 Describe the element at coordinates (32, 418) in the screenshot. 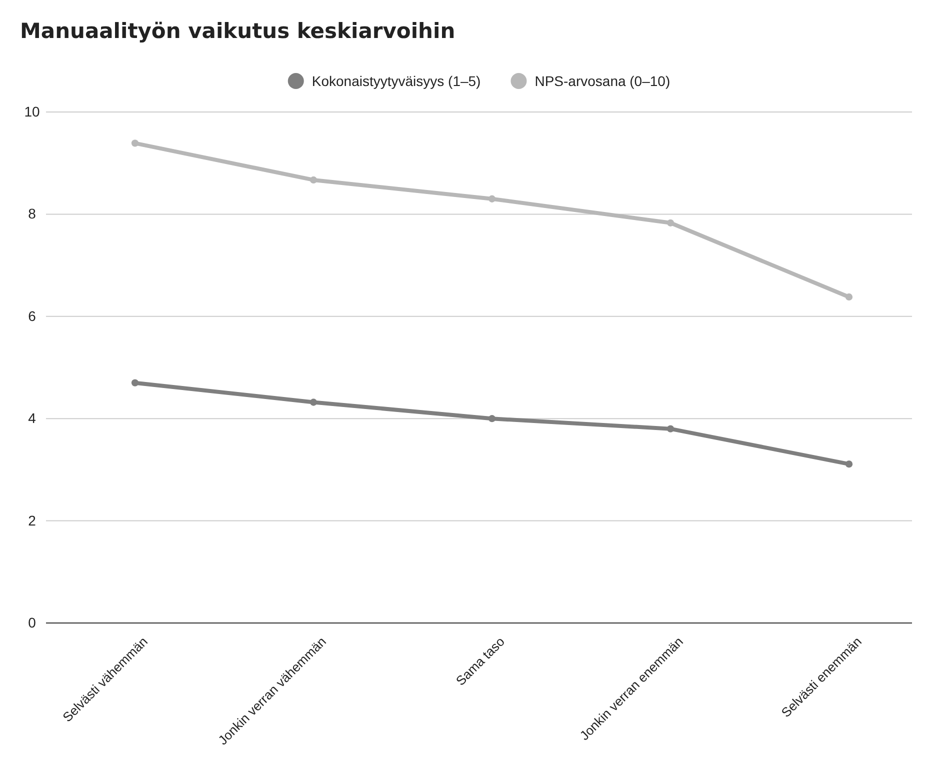

I see `y-tick-label: 4` at that location.